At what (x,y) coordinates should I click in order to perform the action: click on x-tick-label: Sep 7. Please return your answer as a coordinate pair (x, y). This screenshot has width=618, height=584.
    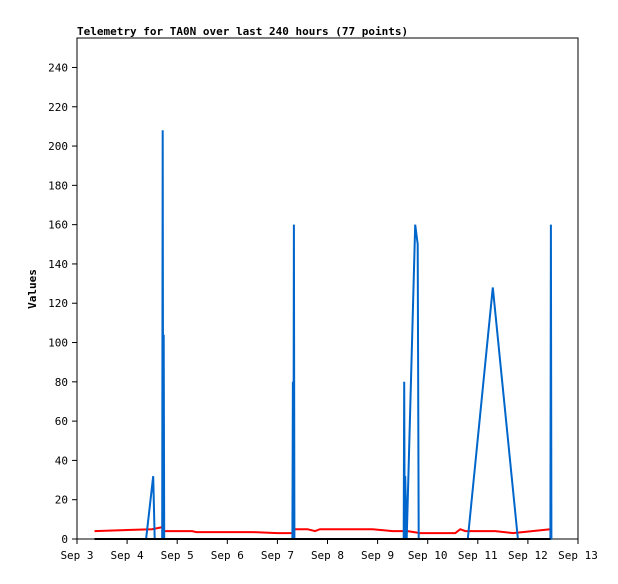
    Looking at the image, I should click on (277, 555).